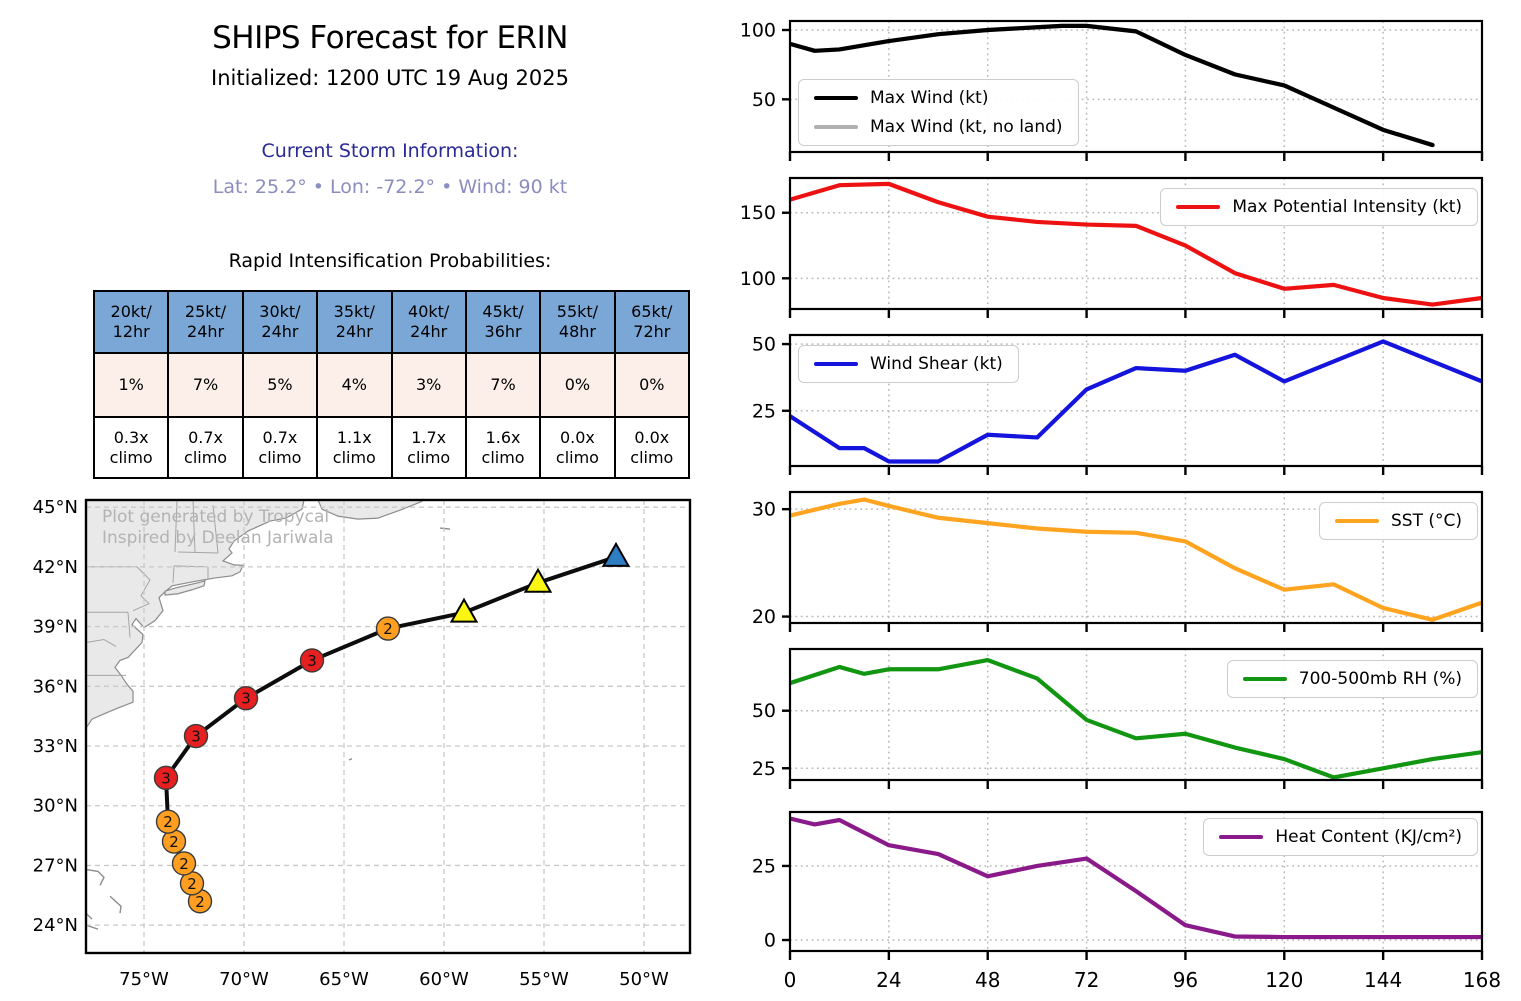  Describe the element at coordinates (195, 615) in the screenshot. I see `land-polygon` at that location.